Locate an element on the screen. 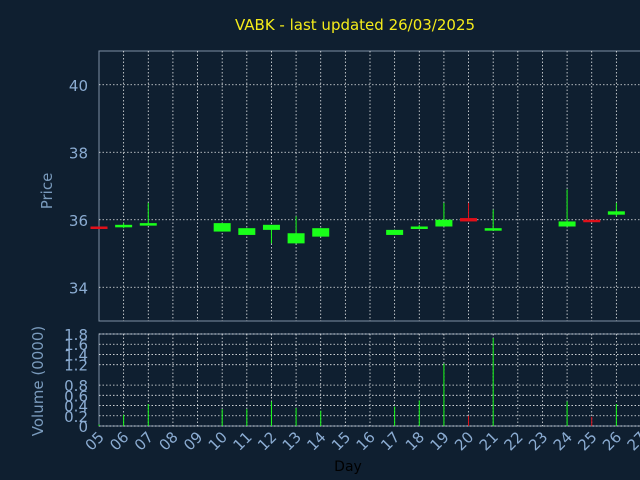  x-tick-label: 26 is located at coordinates (612, 441).